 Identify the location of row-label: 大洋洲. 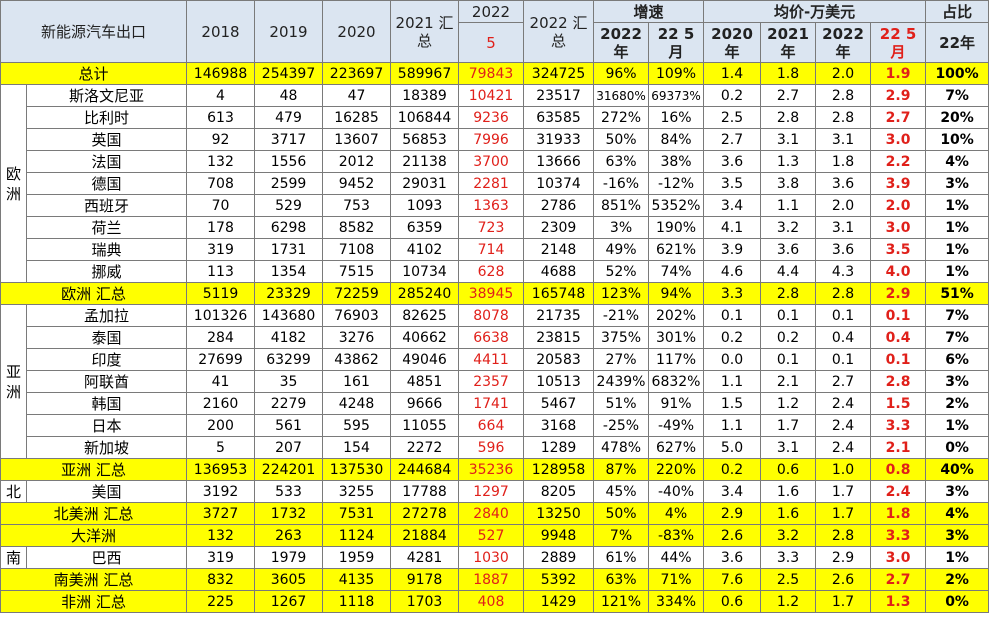
(94, 535).